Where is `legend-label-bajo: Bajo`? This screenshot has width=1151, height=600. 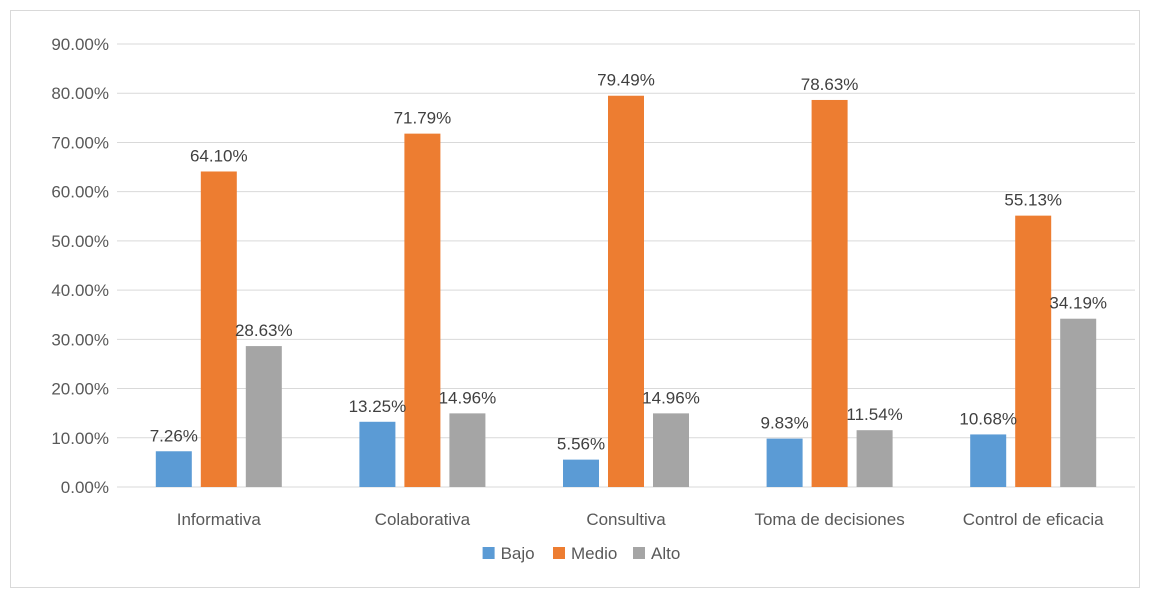 legend-label-bajo: Bajo is located at coordinates (518, 553).